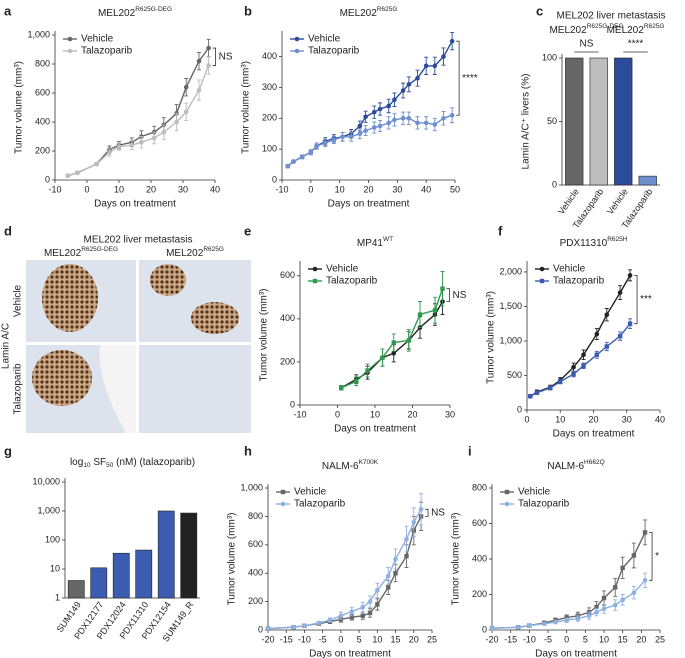 This screenshot has height=658, width=685. Describe the element at coordinates (292, 404) in the screenshot. I see `y-tick-label: 0` at that location.